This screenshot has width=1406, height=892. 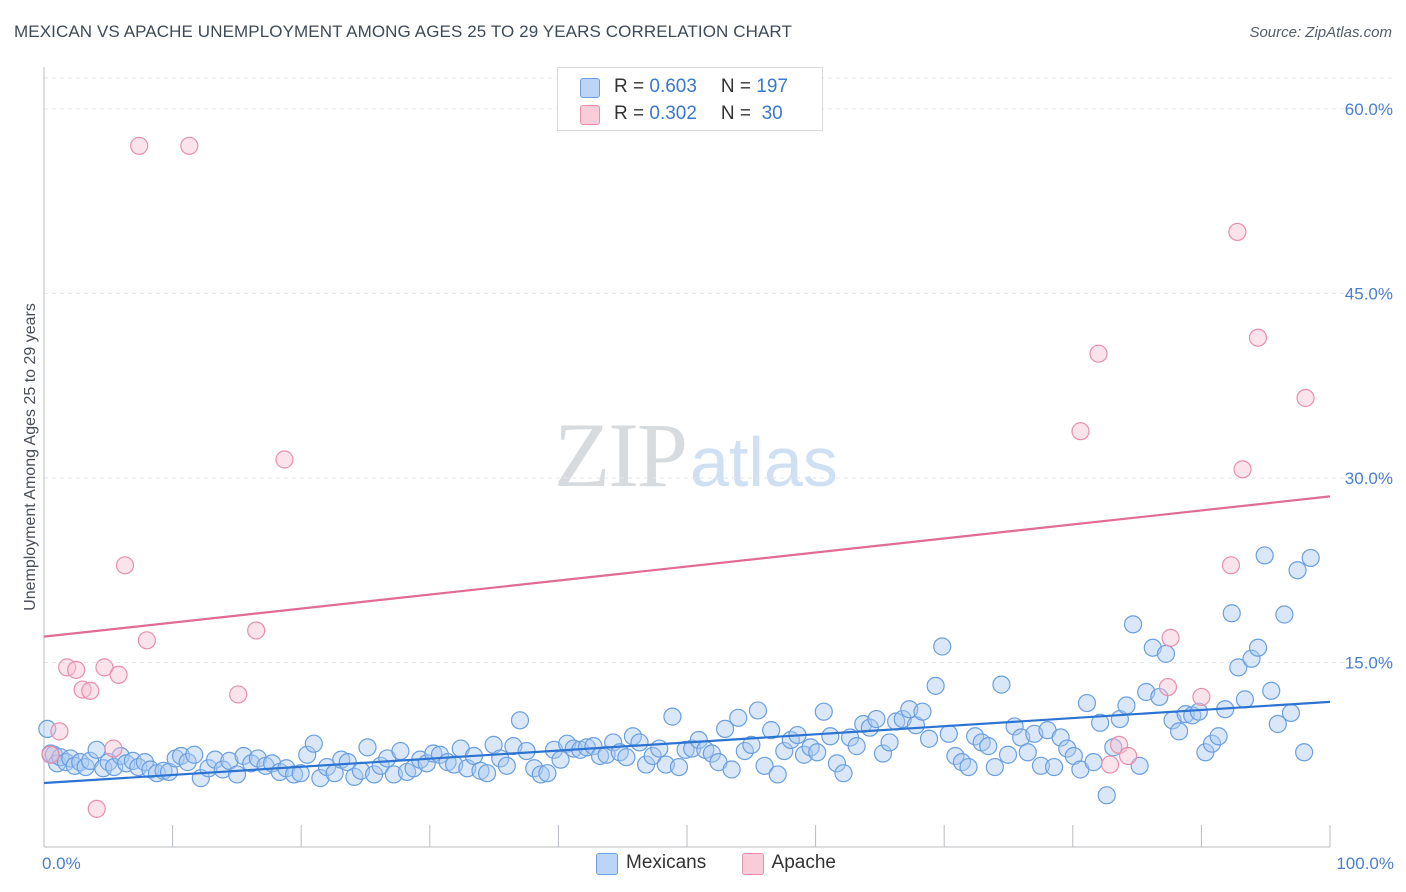 What do you see at coordinates (690, 99) in the screenshot?
I see `correlation-legend: R = 0.603 N = 197 R = 0.302 N = 30` at bounding box center [690, 99].